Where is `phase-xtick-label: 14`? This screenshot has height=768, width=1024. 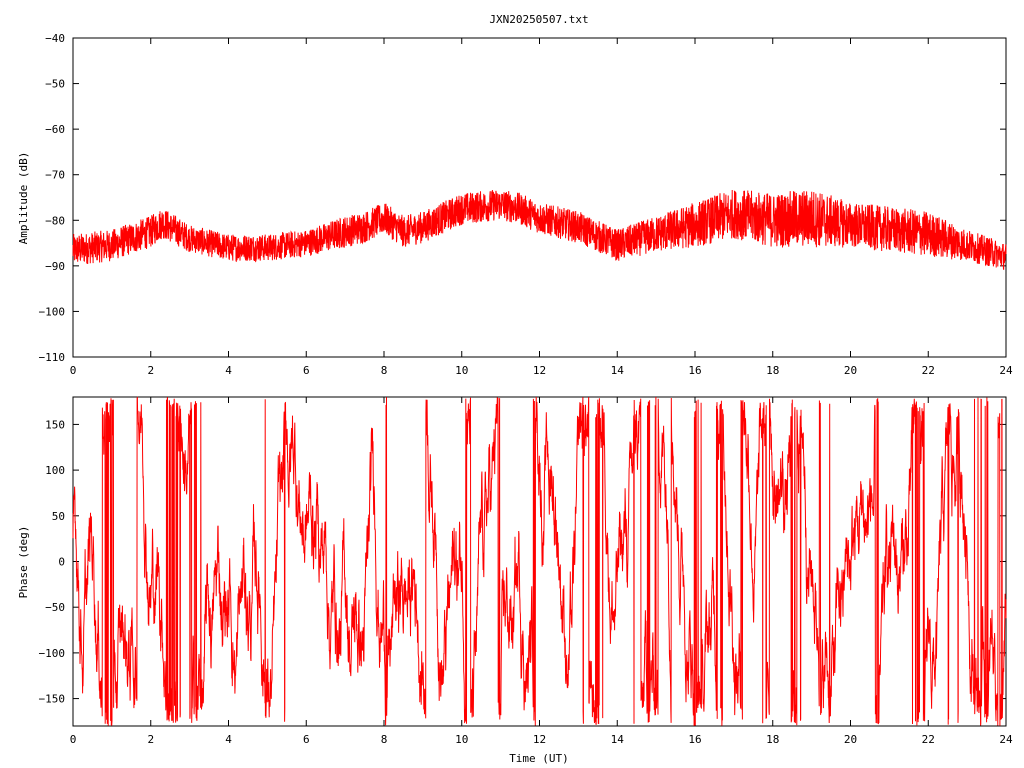
phase-xtick-label: 14 is located at coordinates (618, 739).